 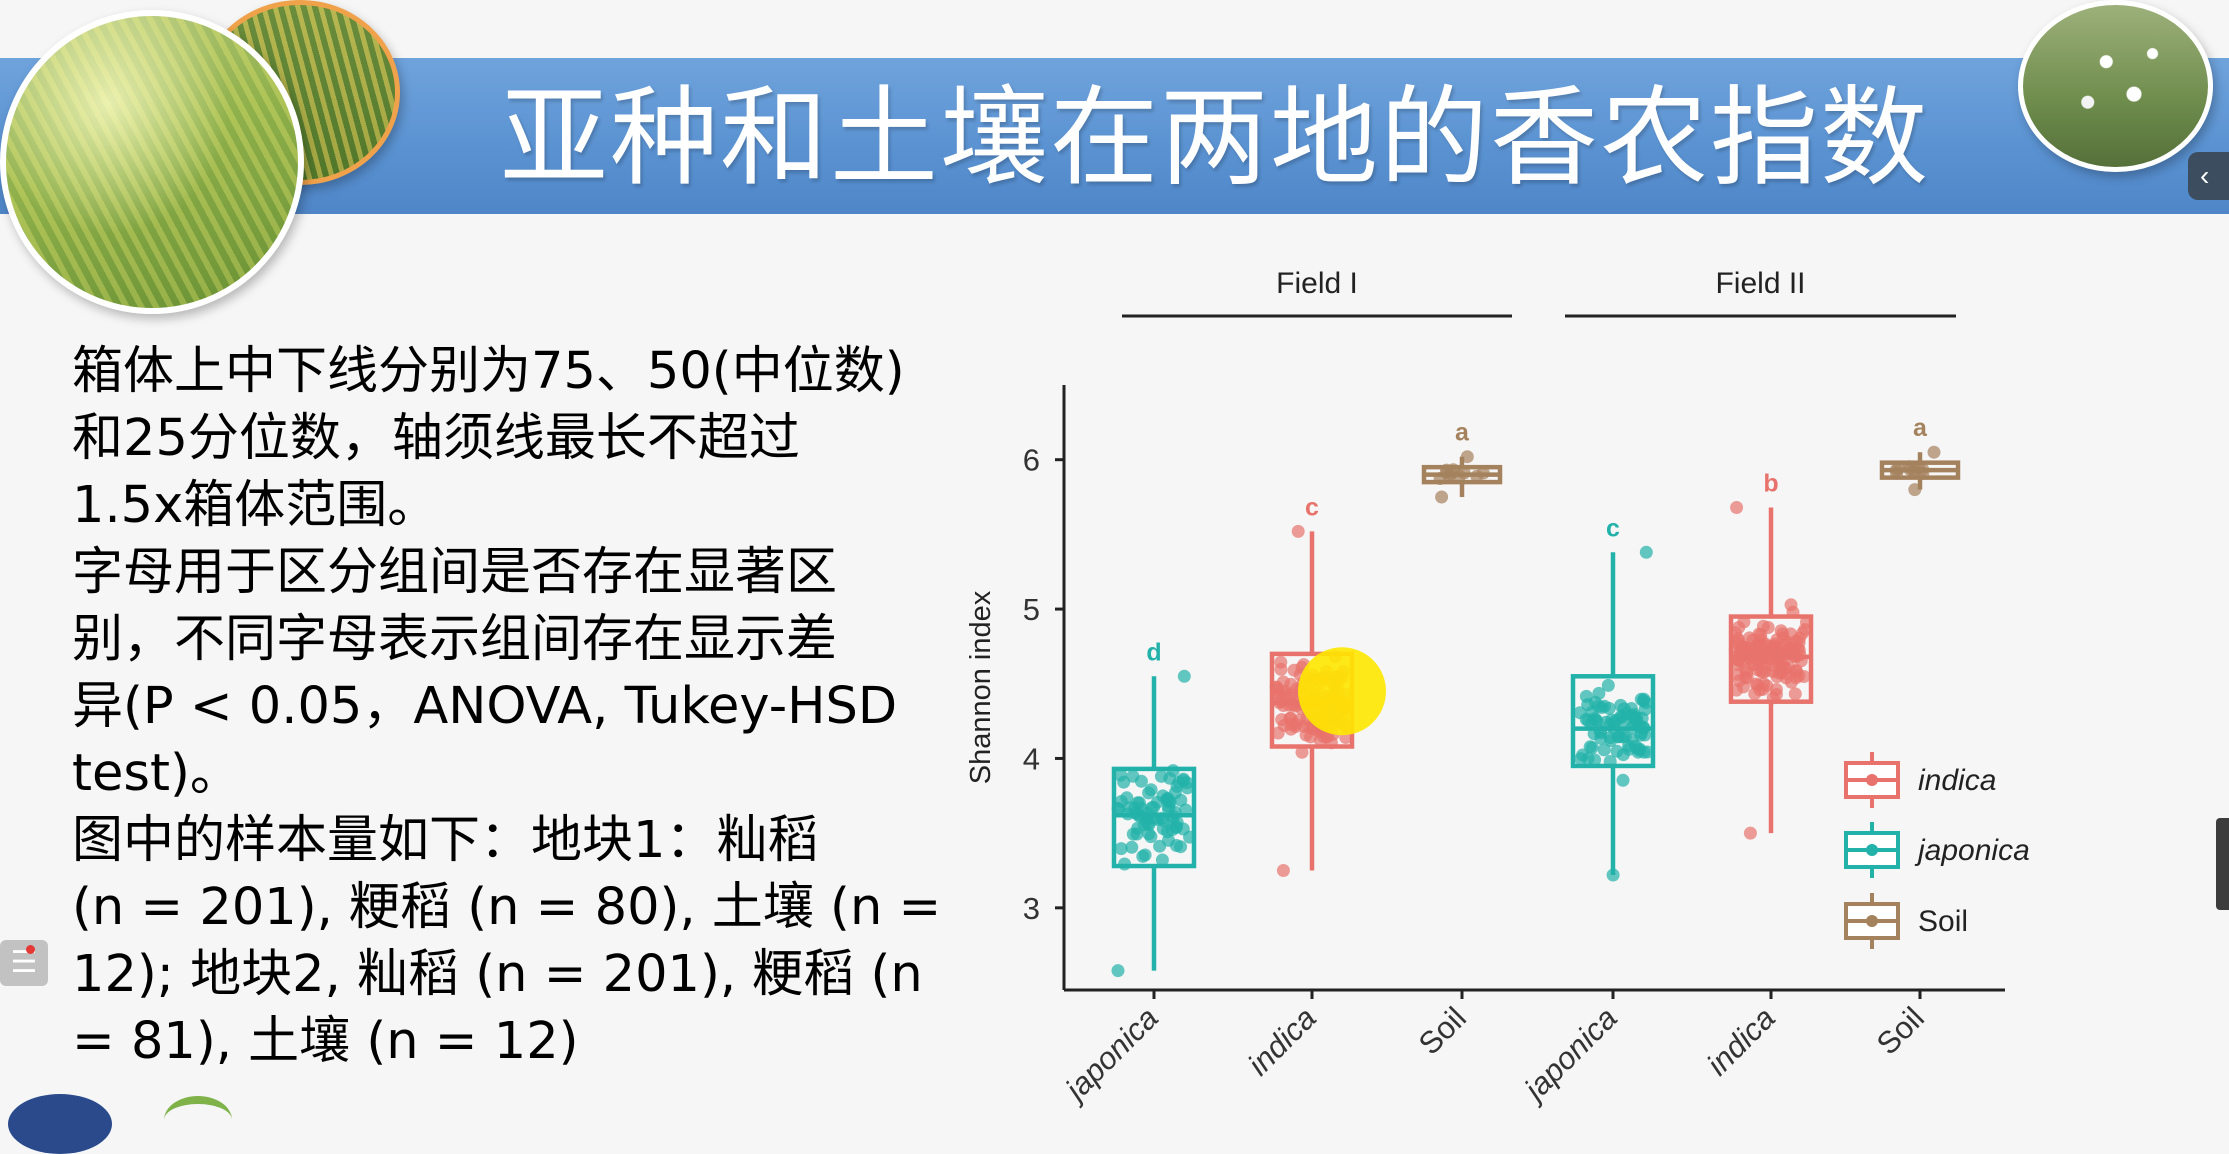 I want to click on significance-letter: d, so click(x=1153, y=652).